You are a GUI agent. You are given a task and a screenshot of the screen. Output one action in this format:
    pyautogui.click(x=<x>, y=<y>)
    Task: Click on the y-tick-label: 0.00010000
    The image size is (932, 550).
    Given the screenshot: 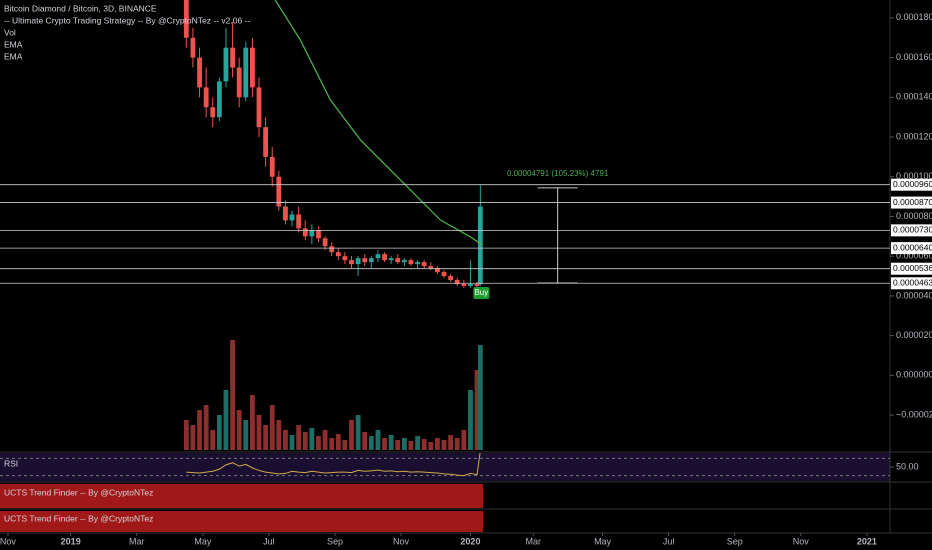 What is the action you would take?
    pyautogui.click(x=914, y=176)
    